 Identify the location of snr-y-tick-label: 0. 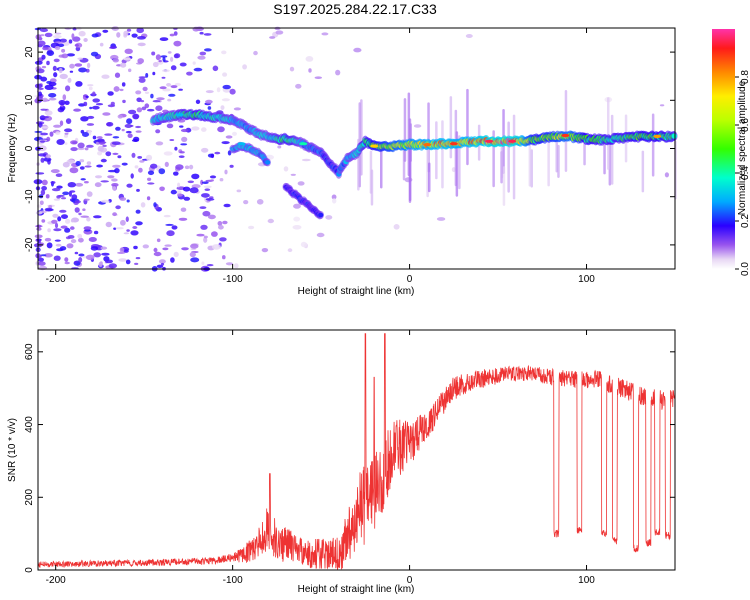
(29, 570).